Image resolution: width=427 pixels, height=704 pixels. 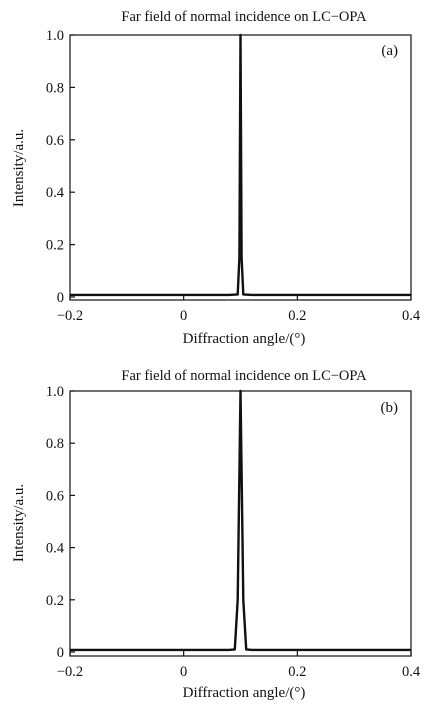 I want to click on panel-a-label: (a), so click(x=389, y=51).